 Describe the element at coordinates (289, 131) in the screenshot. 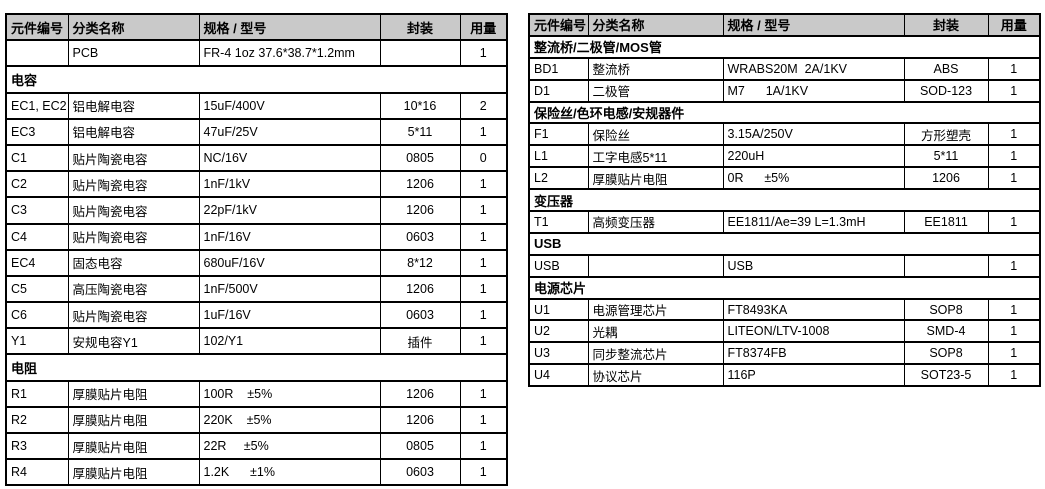

I see `cell-spec: 47uF/25V` at that location.